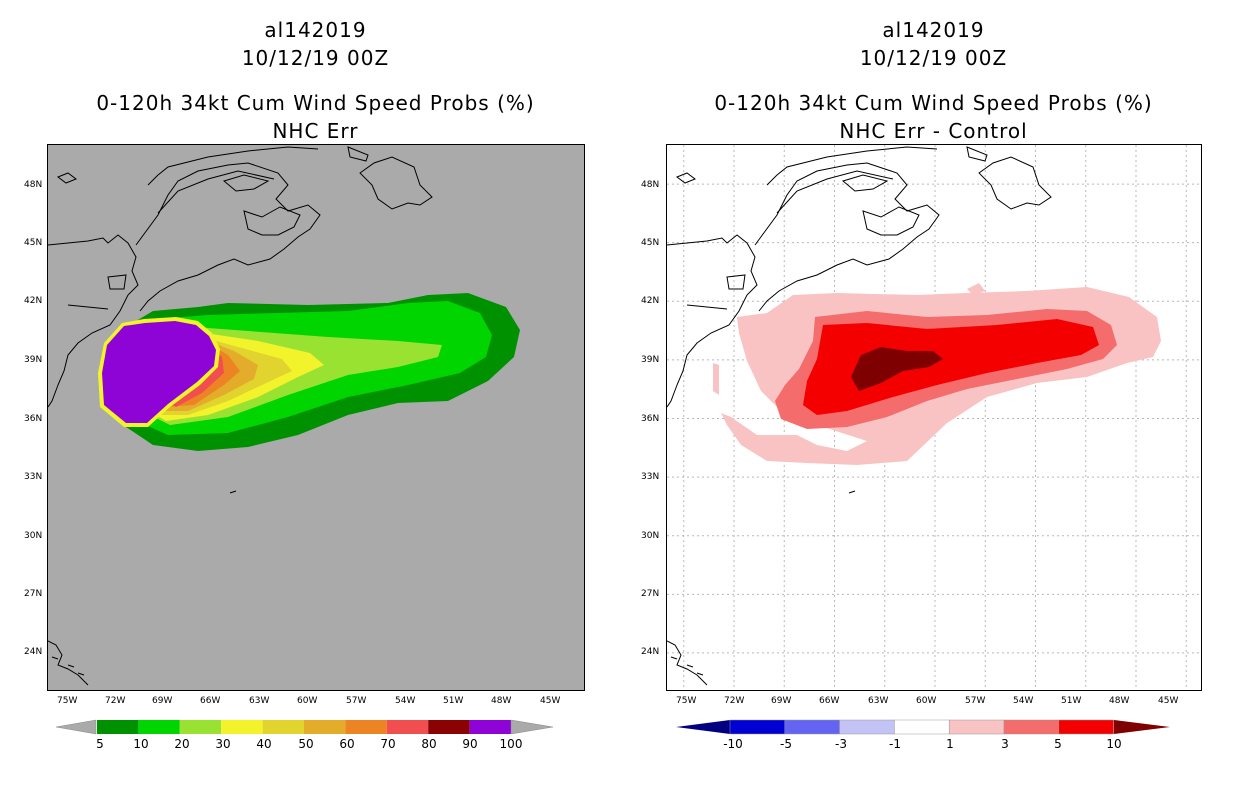 The image size is (1236, 800). Describe the element at coordinates (933, 30) in the screenshot. I see `right-storm-id: al142019` at that location.